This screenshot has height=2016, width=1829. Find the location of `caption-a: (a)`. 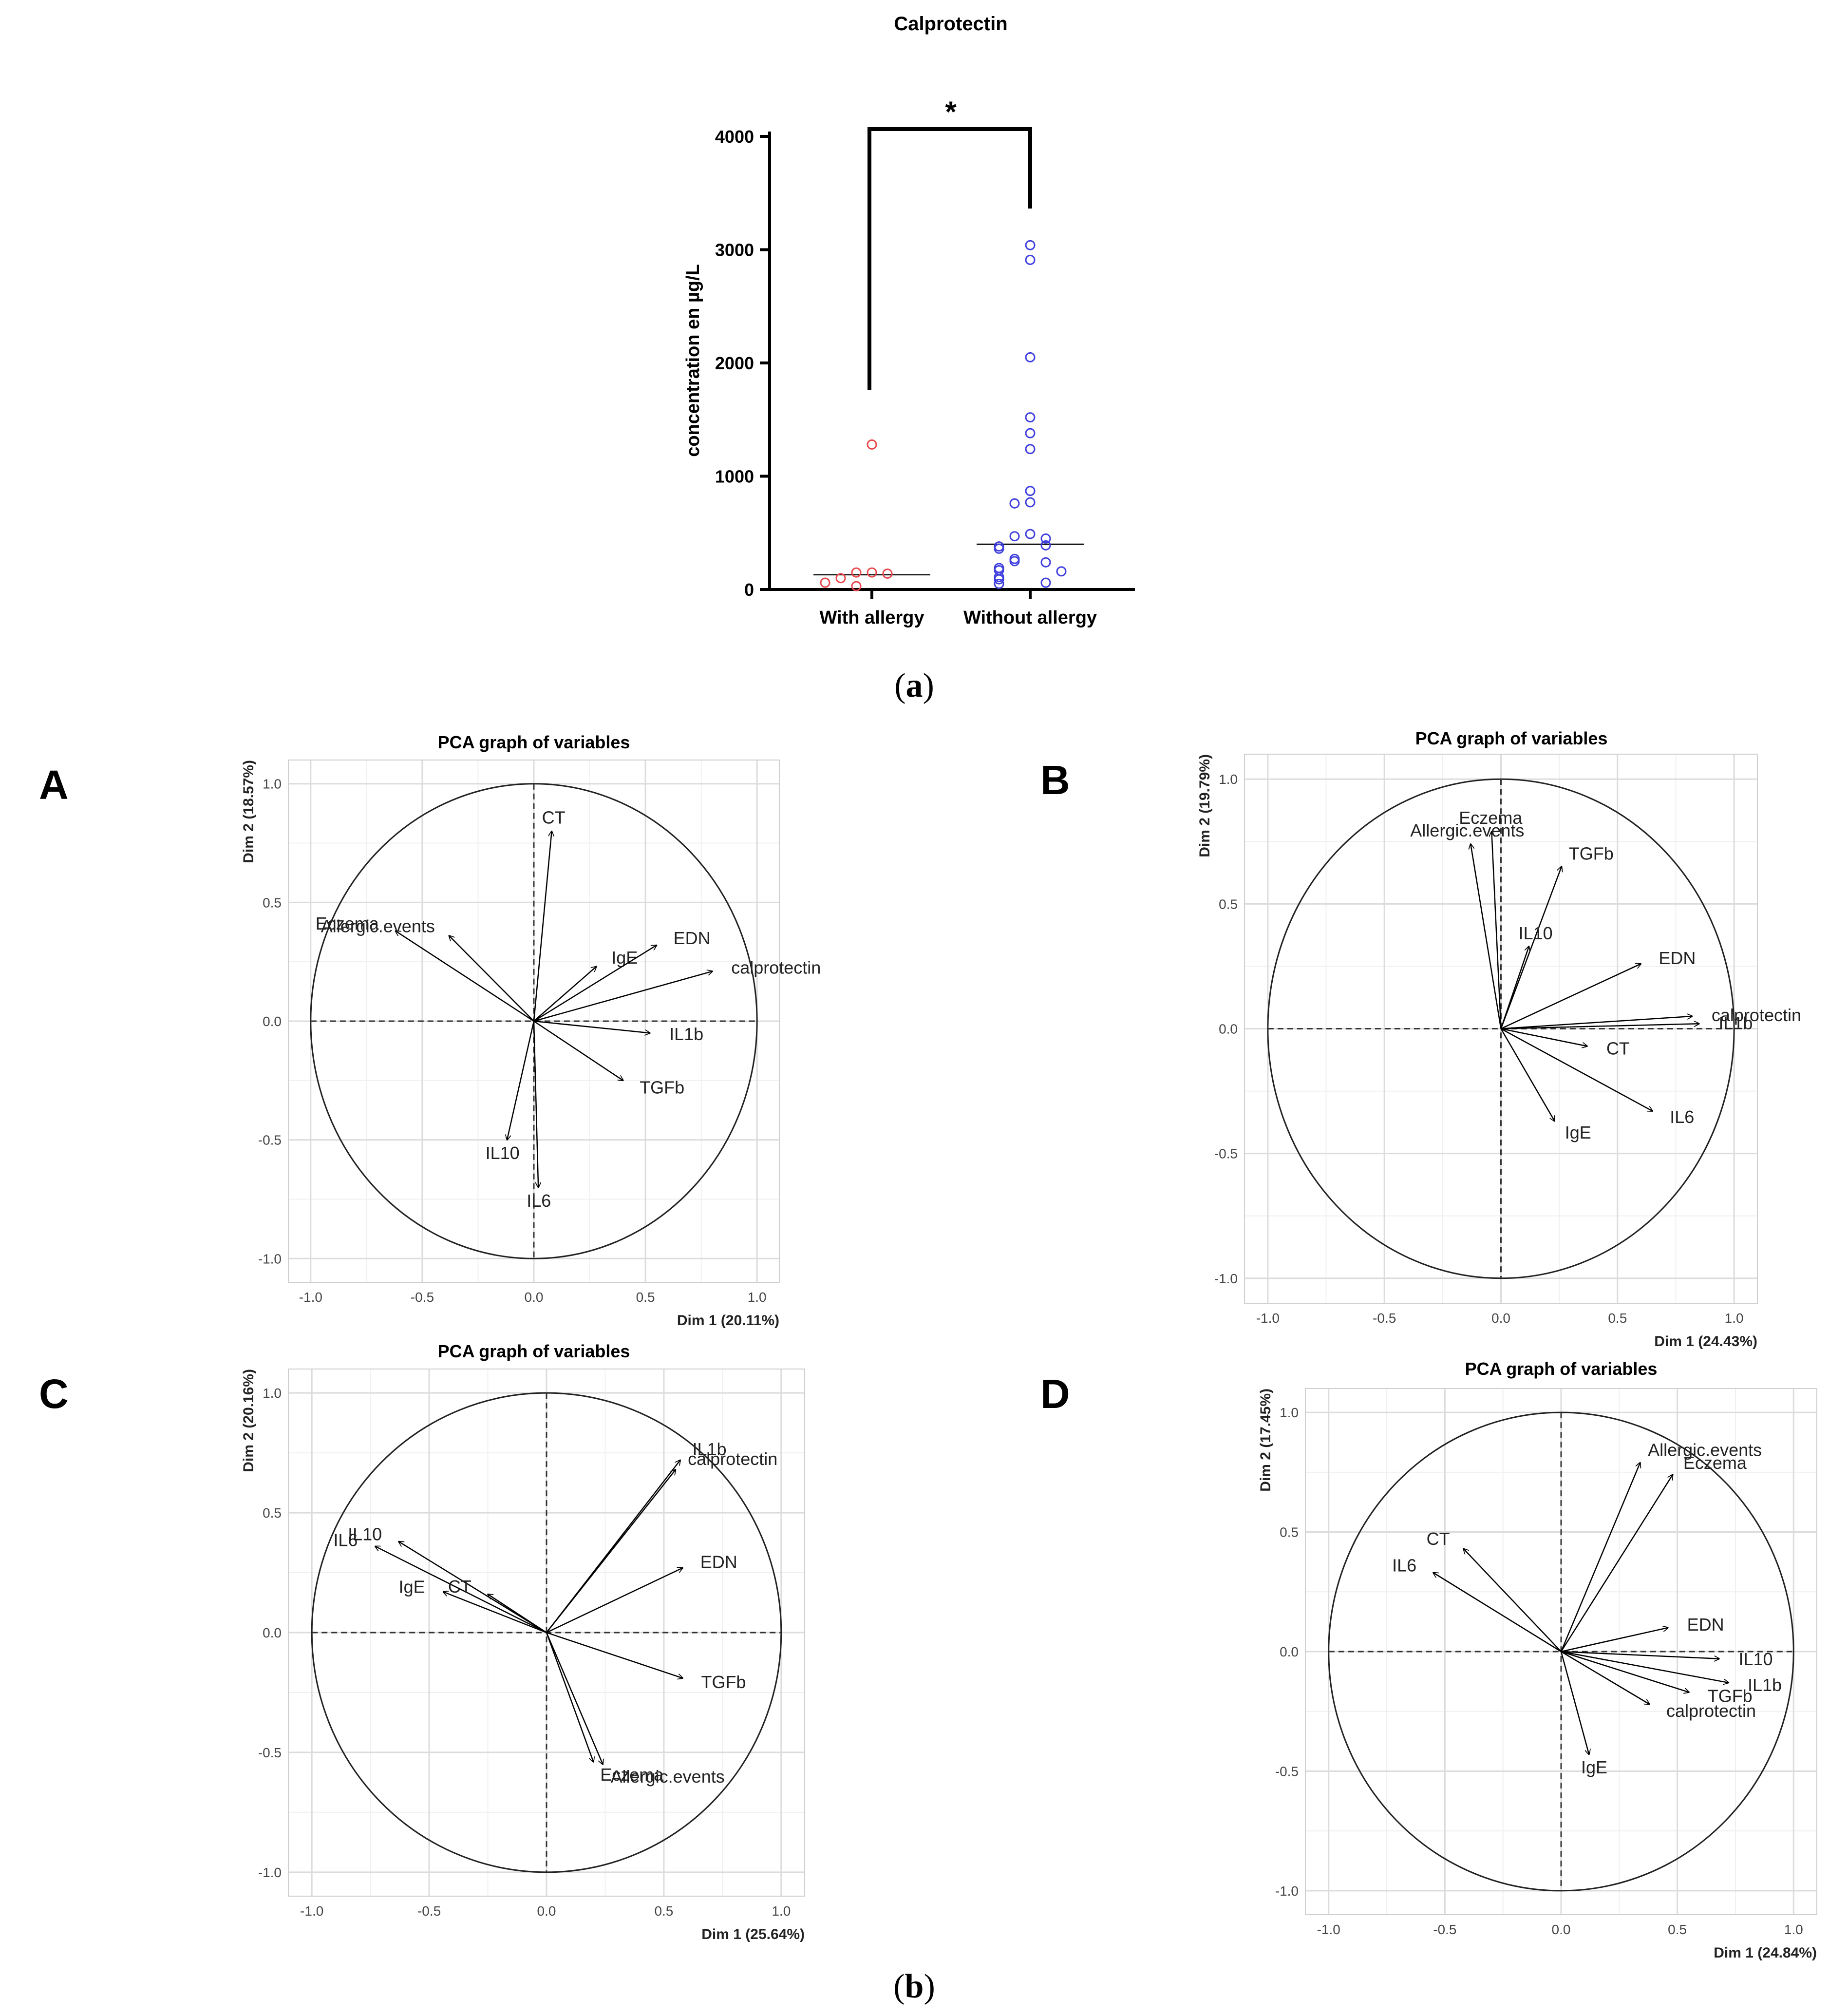

caption-a: (a) is located at coordinates (914, 686).